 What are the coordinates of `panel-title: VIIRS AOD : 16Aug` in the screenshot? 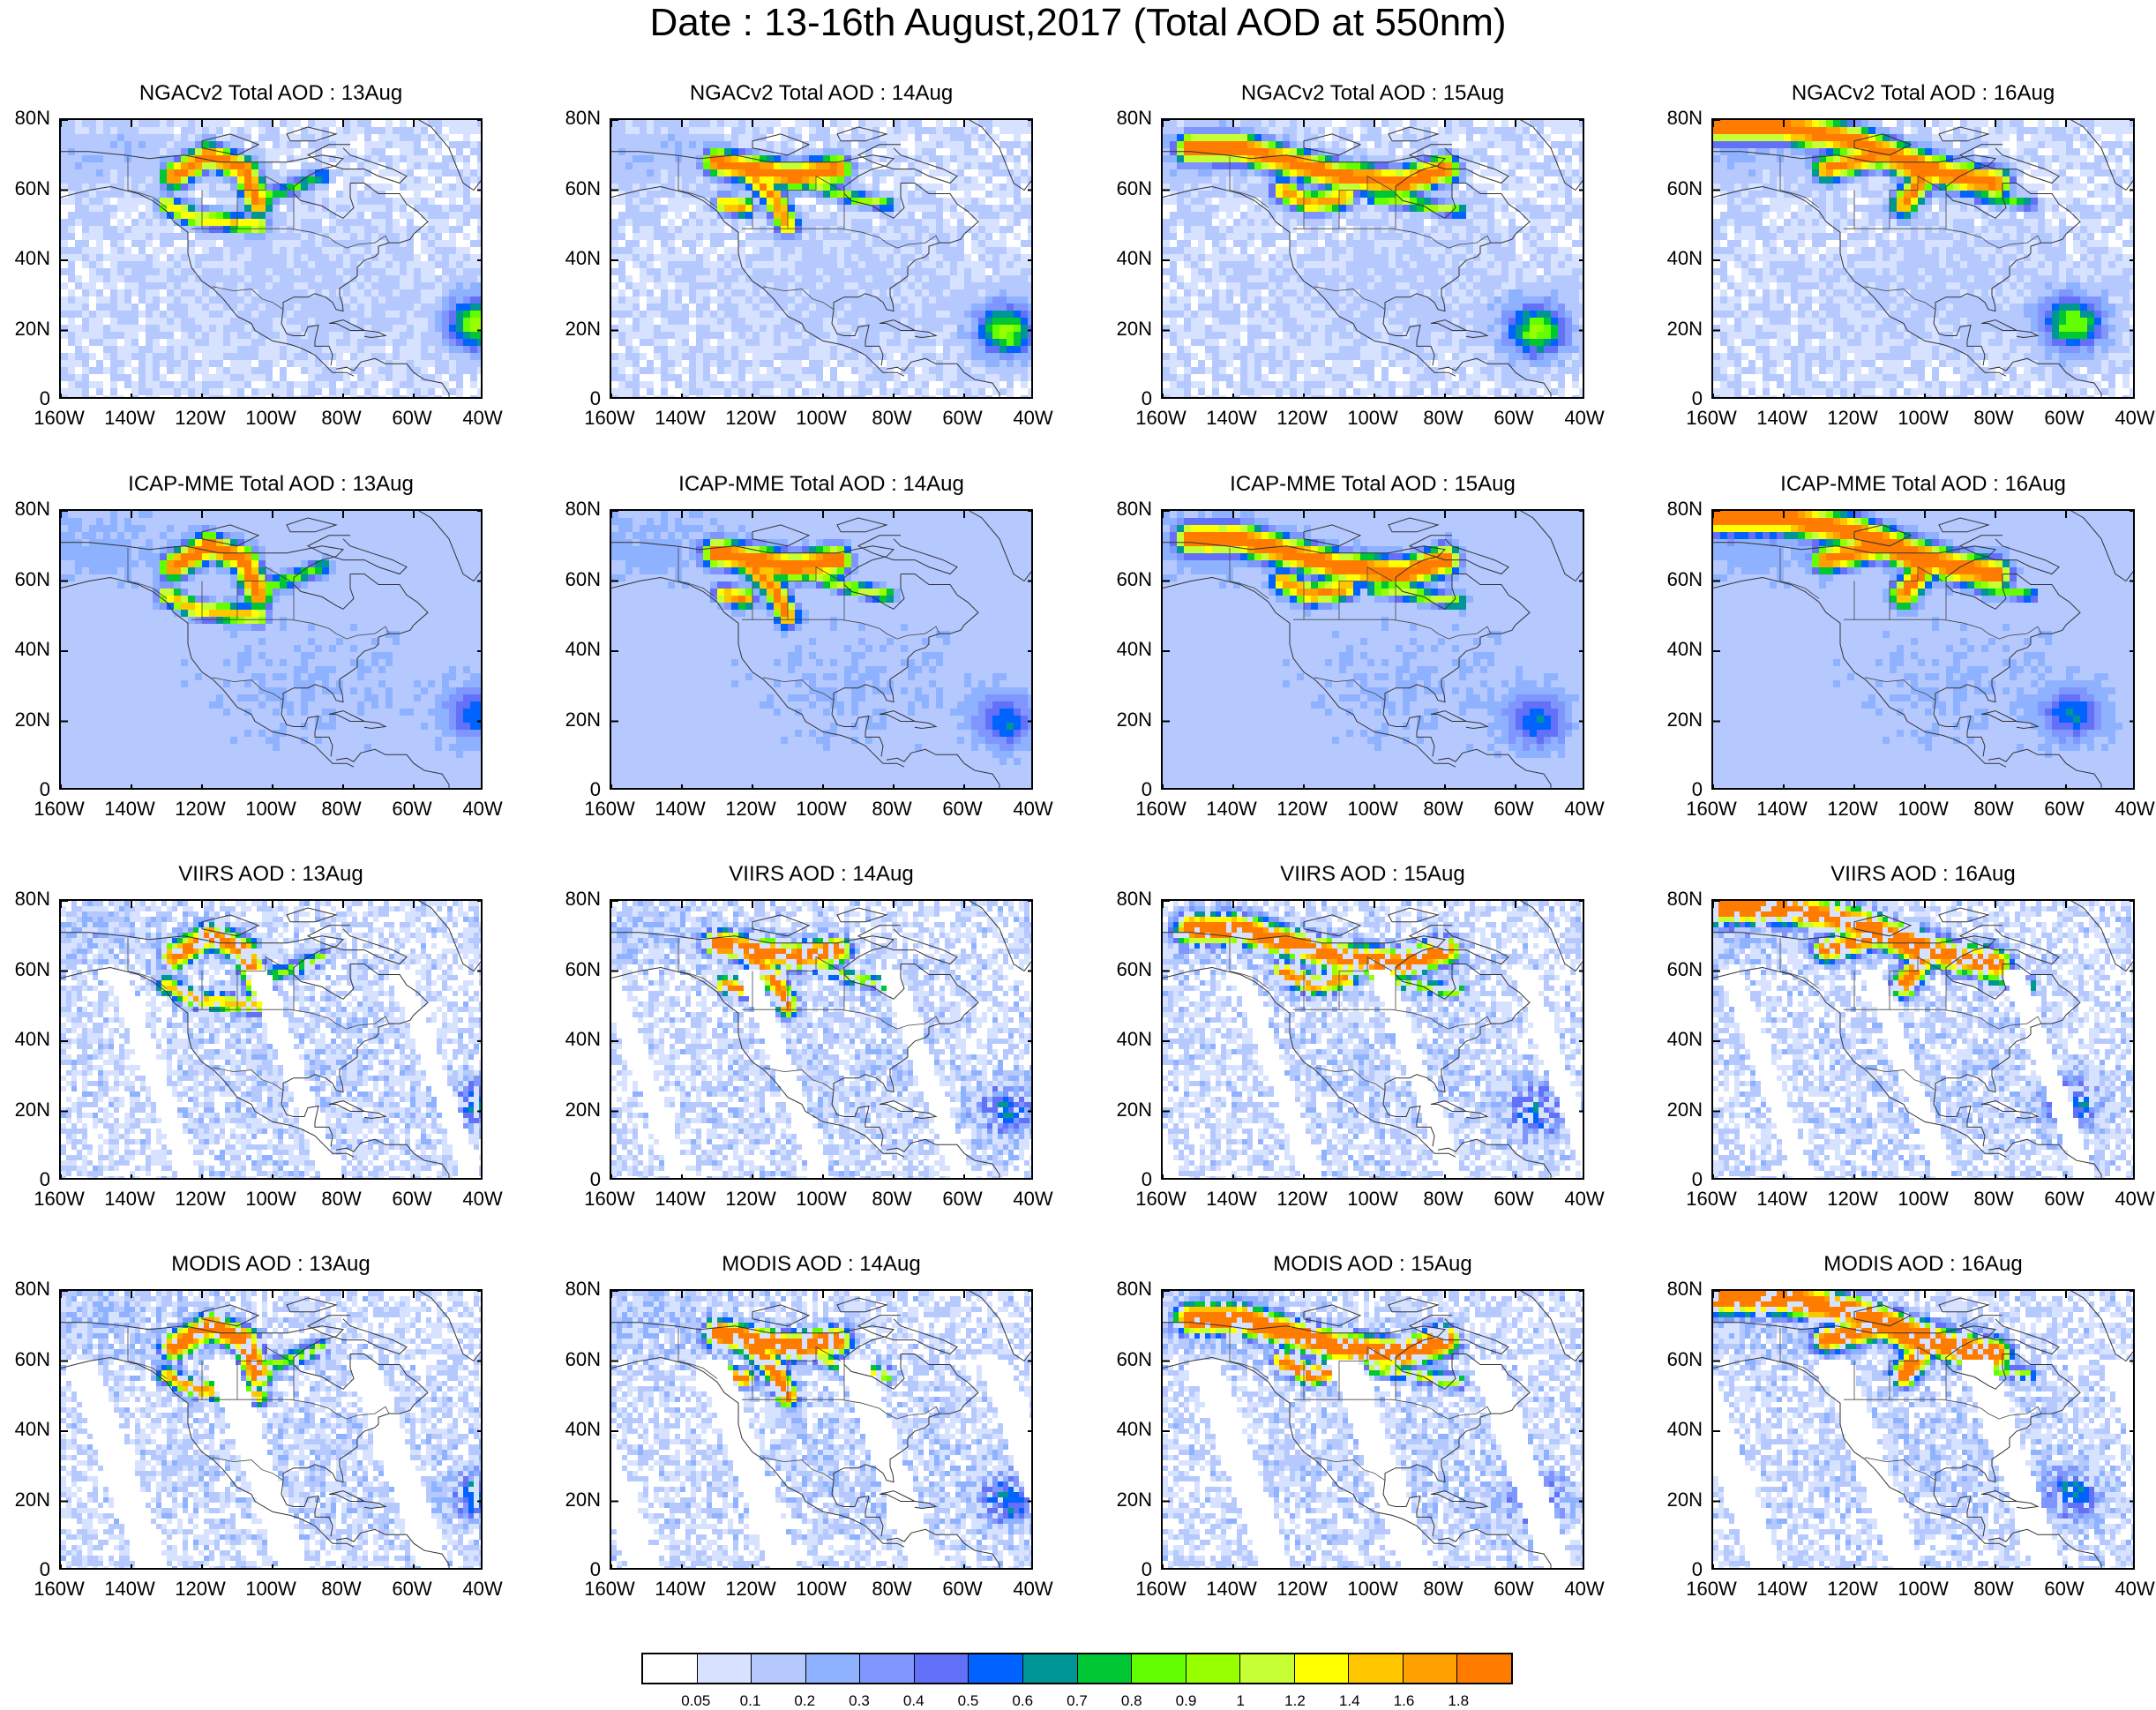 It's located at (1923, 874).